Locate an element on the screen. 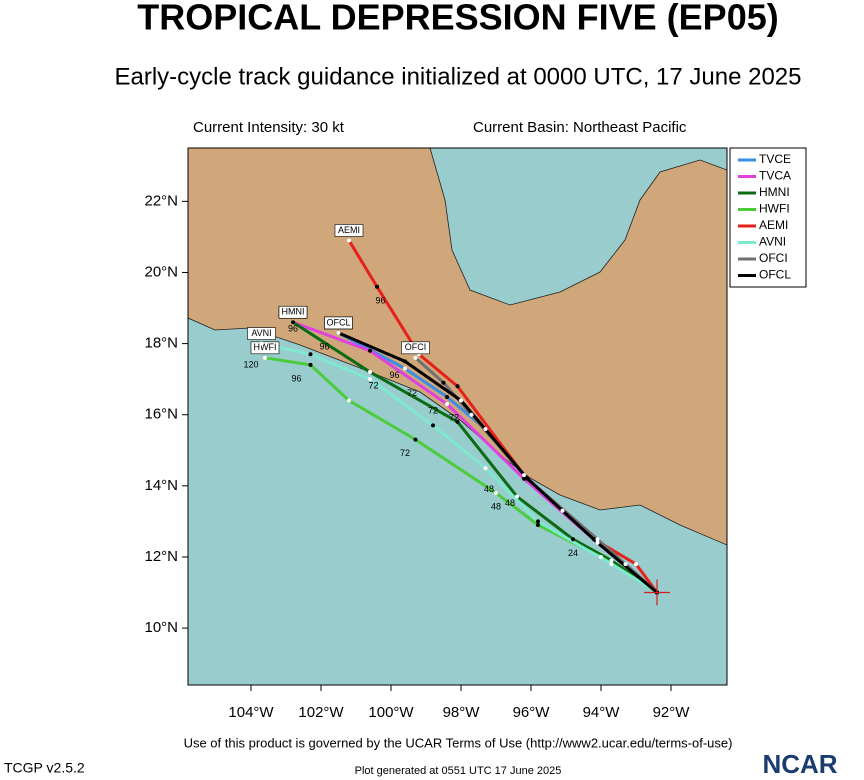  hour-label: 24 is located at coordinates (573, 553).